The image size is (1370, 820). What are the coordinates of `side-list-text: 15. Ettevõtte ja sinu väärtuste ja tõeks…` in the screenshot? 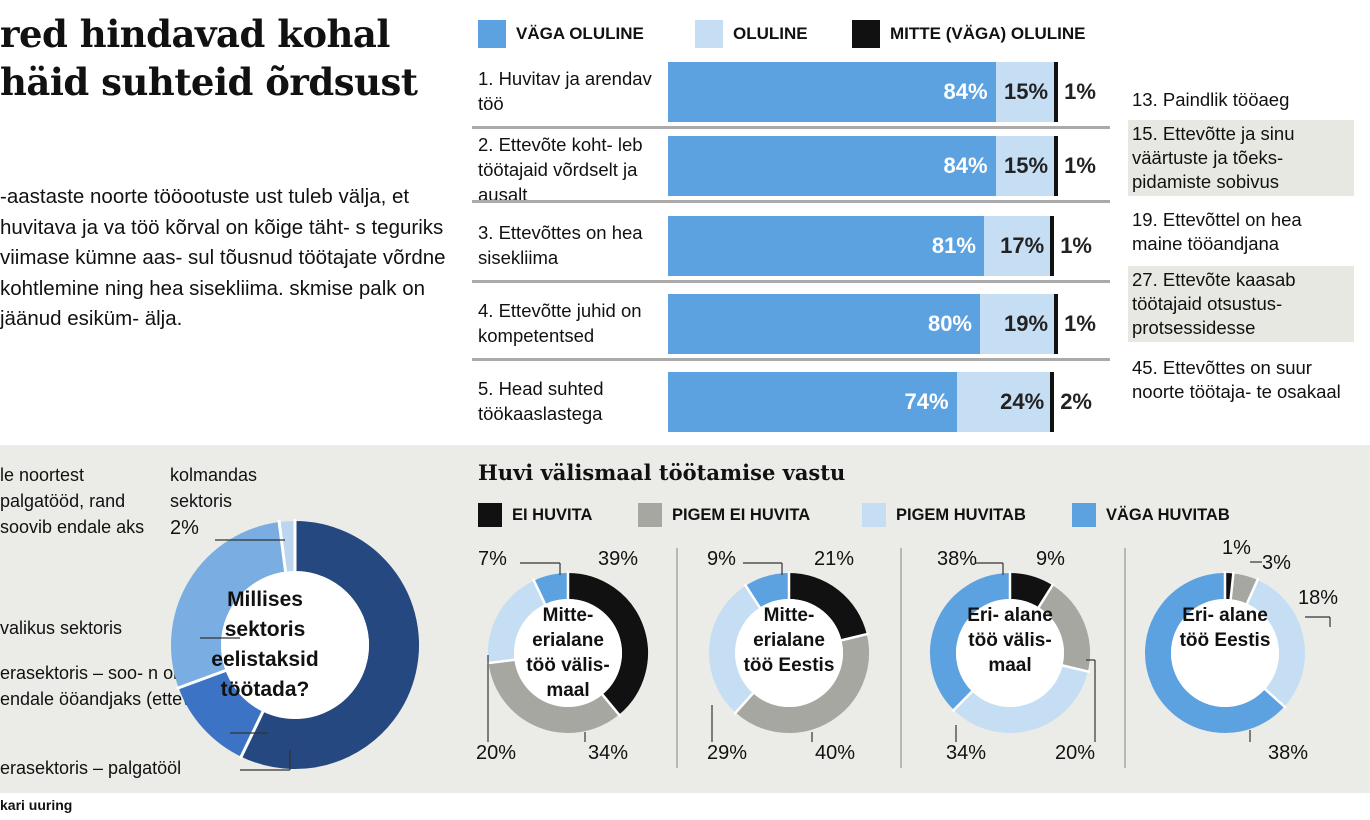 It's located at (1213, 157).